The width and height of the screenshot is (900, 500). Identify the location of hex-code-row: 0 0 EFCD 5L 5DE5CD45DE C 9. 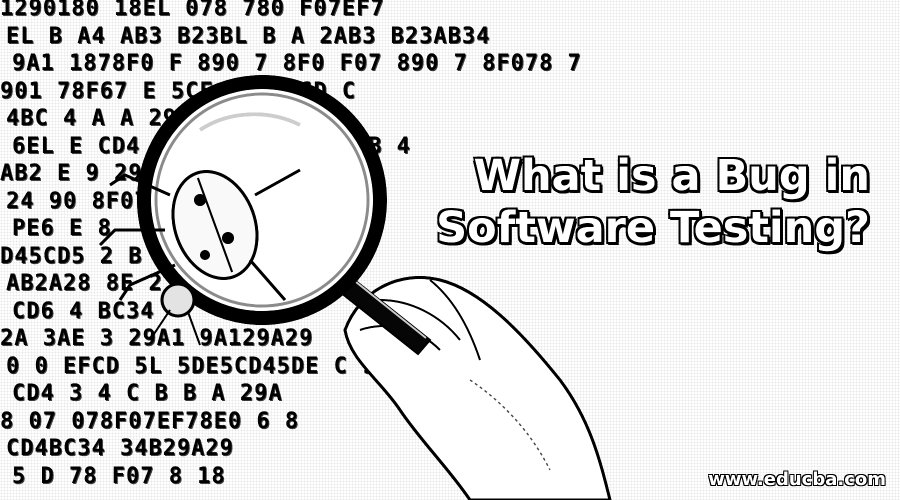
(191, 366).